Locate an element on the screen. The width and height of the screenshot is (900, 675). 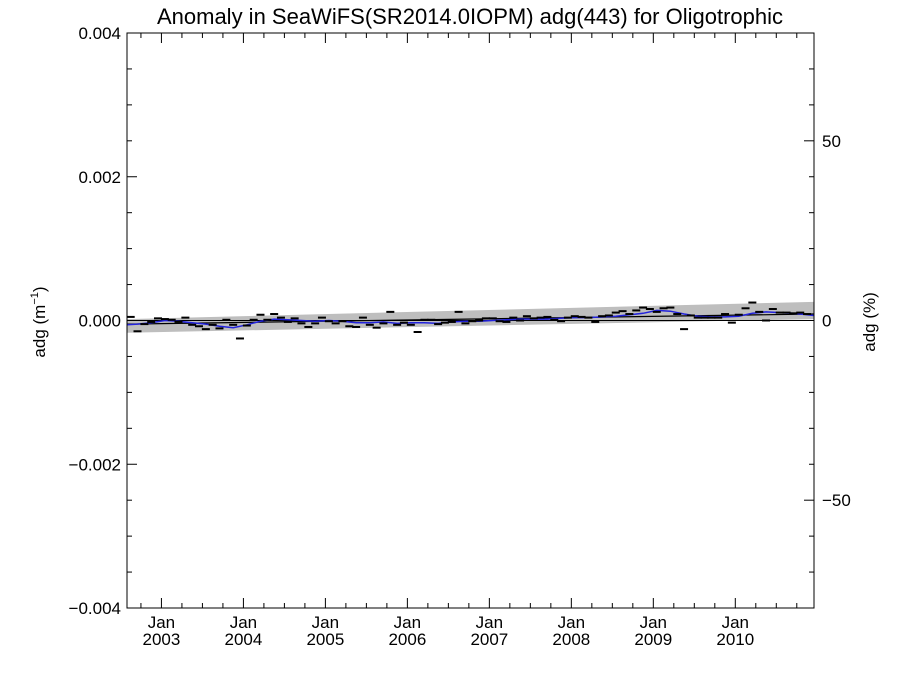
x-tick-label-year: 2010 is located at coordinates (735, 639).